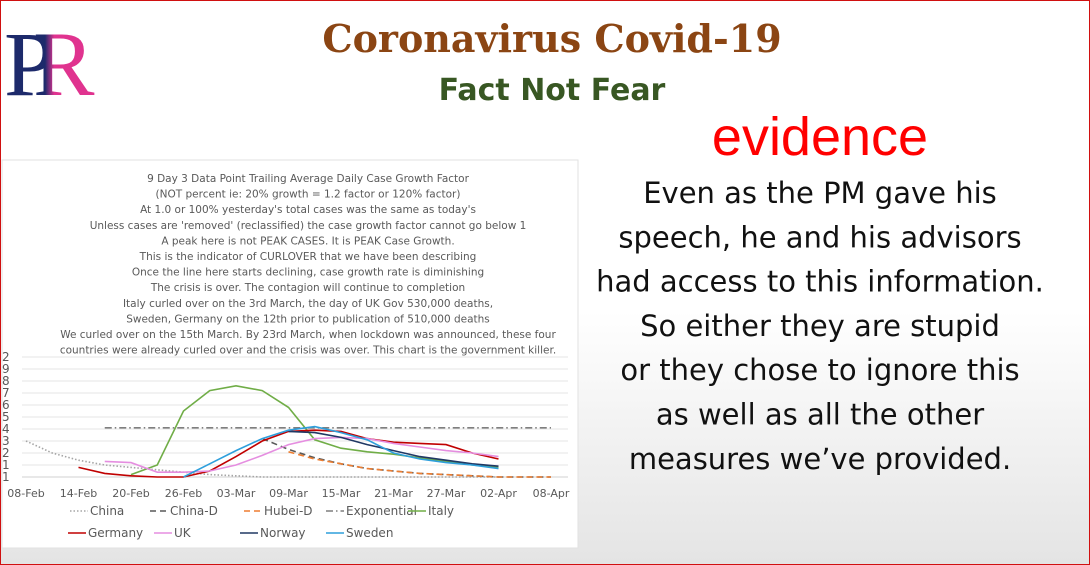  What do you see at coordinates (115, 533) in the screenshot?
I see `legend-label: Germany` at bounding box center [115, 533].